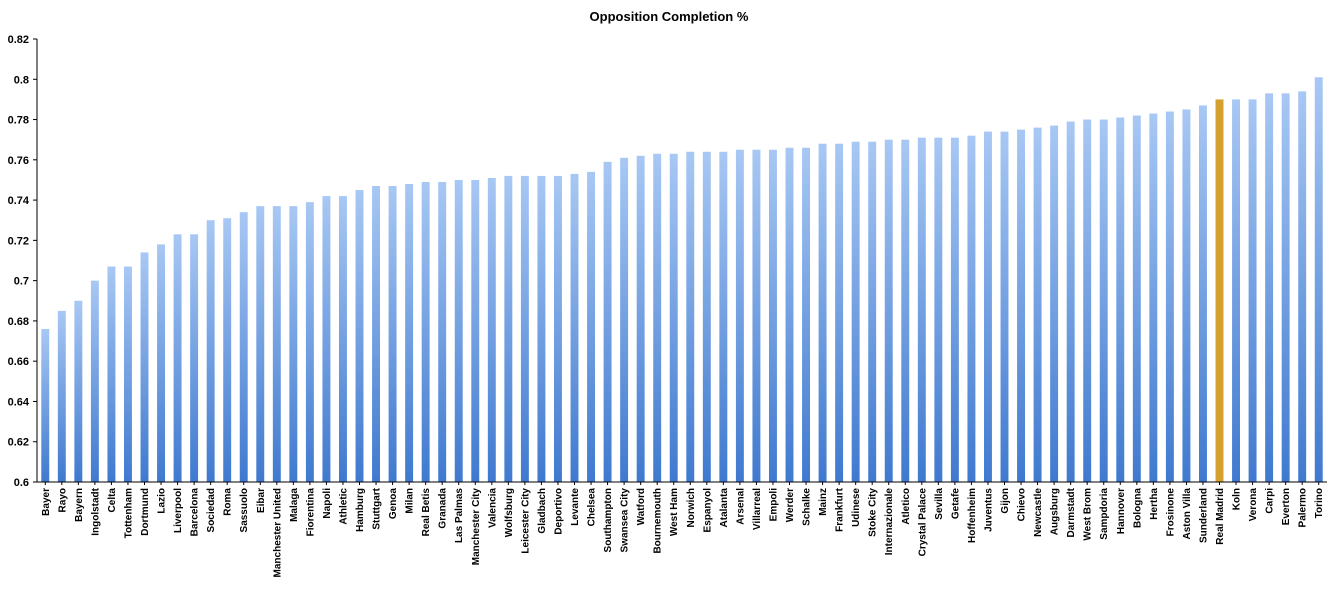 Image resolution: width=1339 pixels, height=589 pixels. I want to click on x-tick-label: Athletic, so click(343, 506).